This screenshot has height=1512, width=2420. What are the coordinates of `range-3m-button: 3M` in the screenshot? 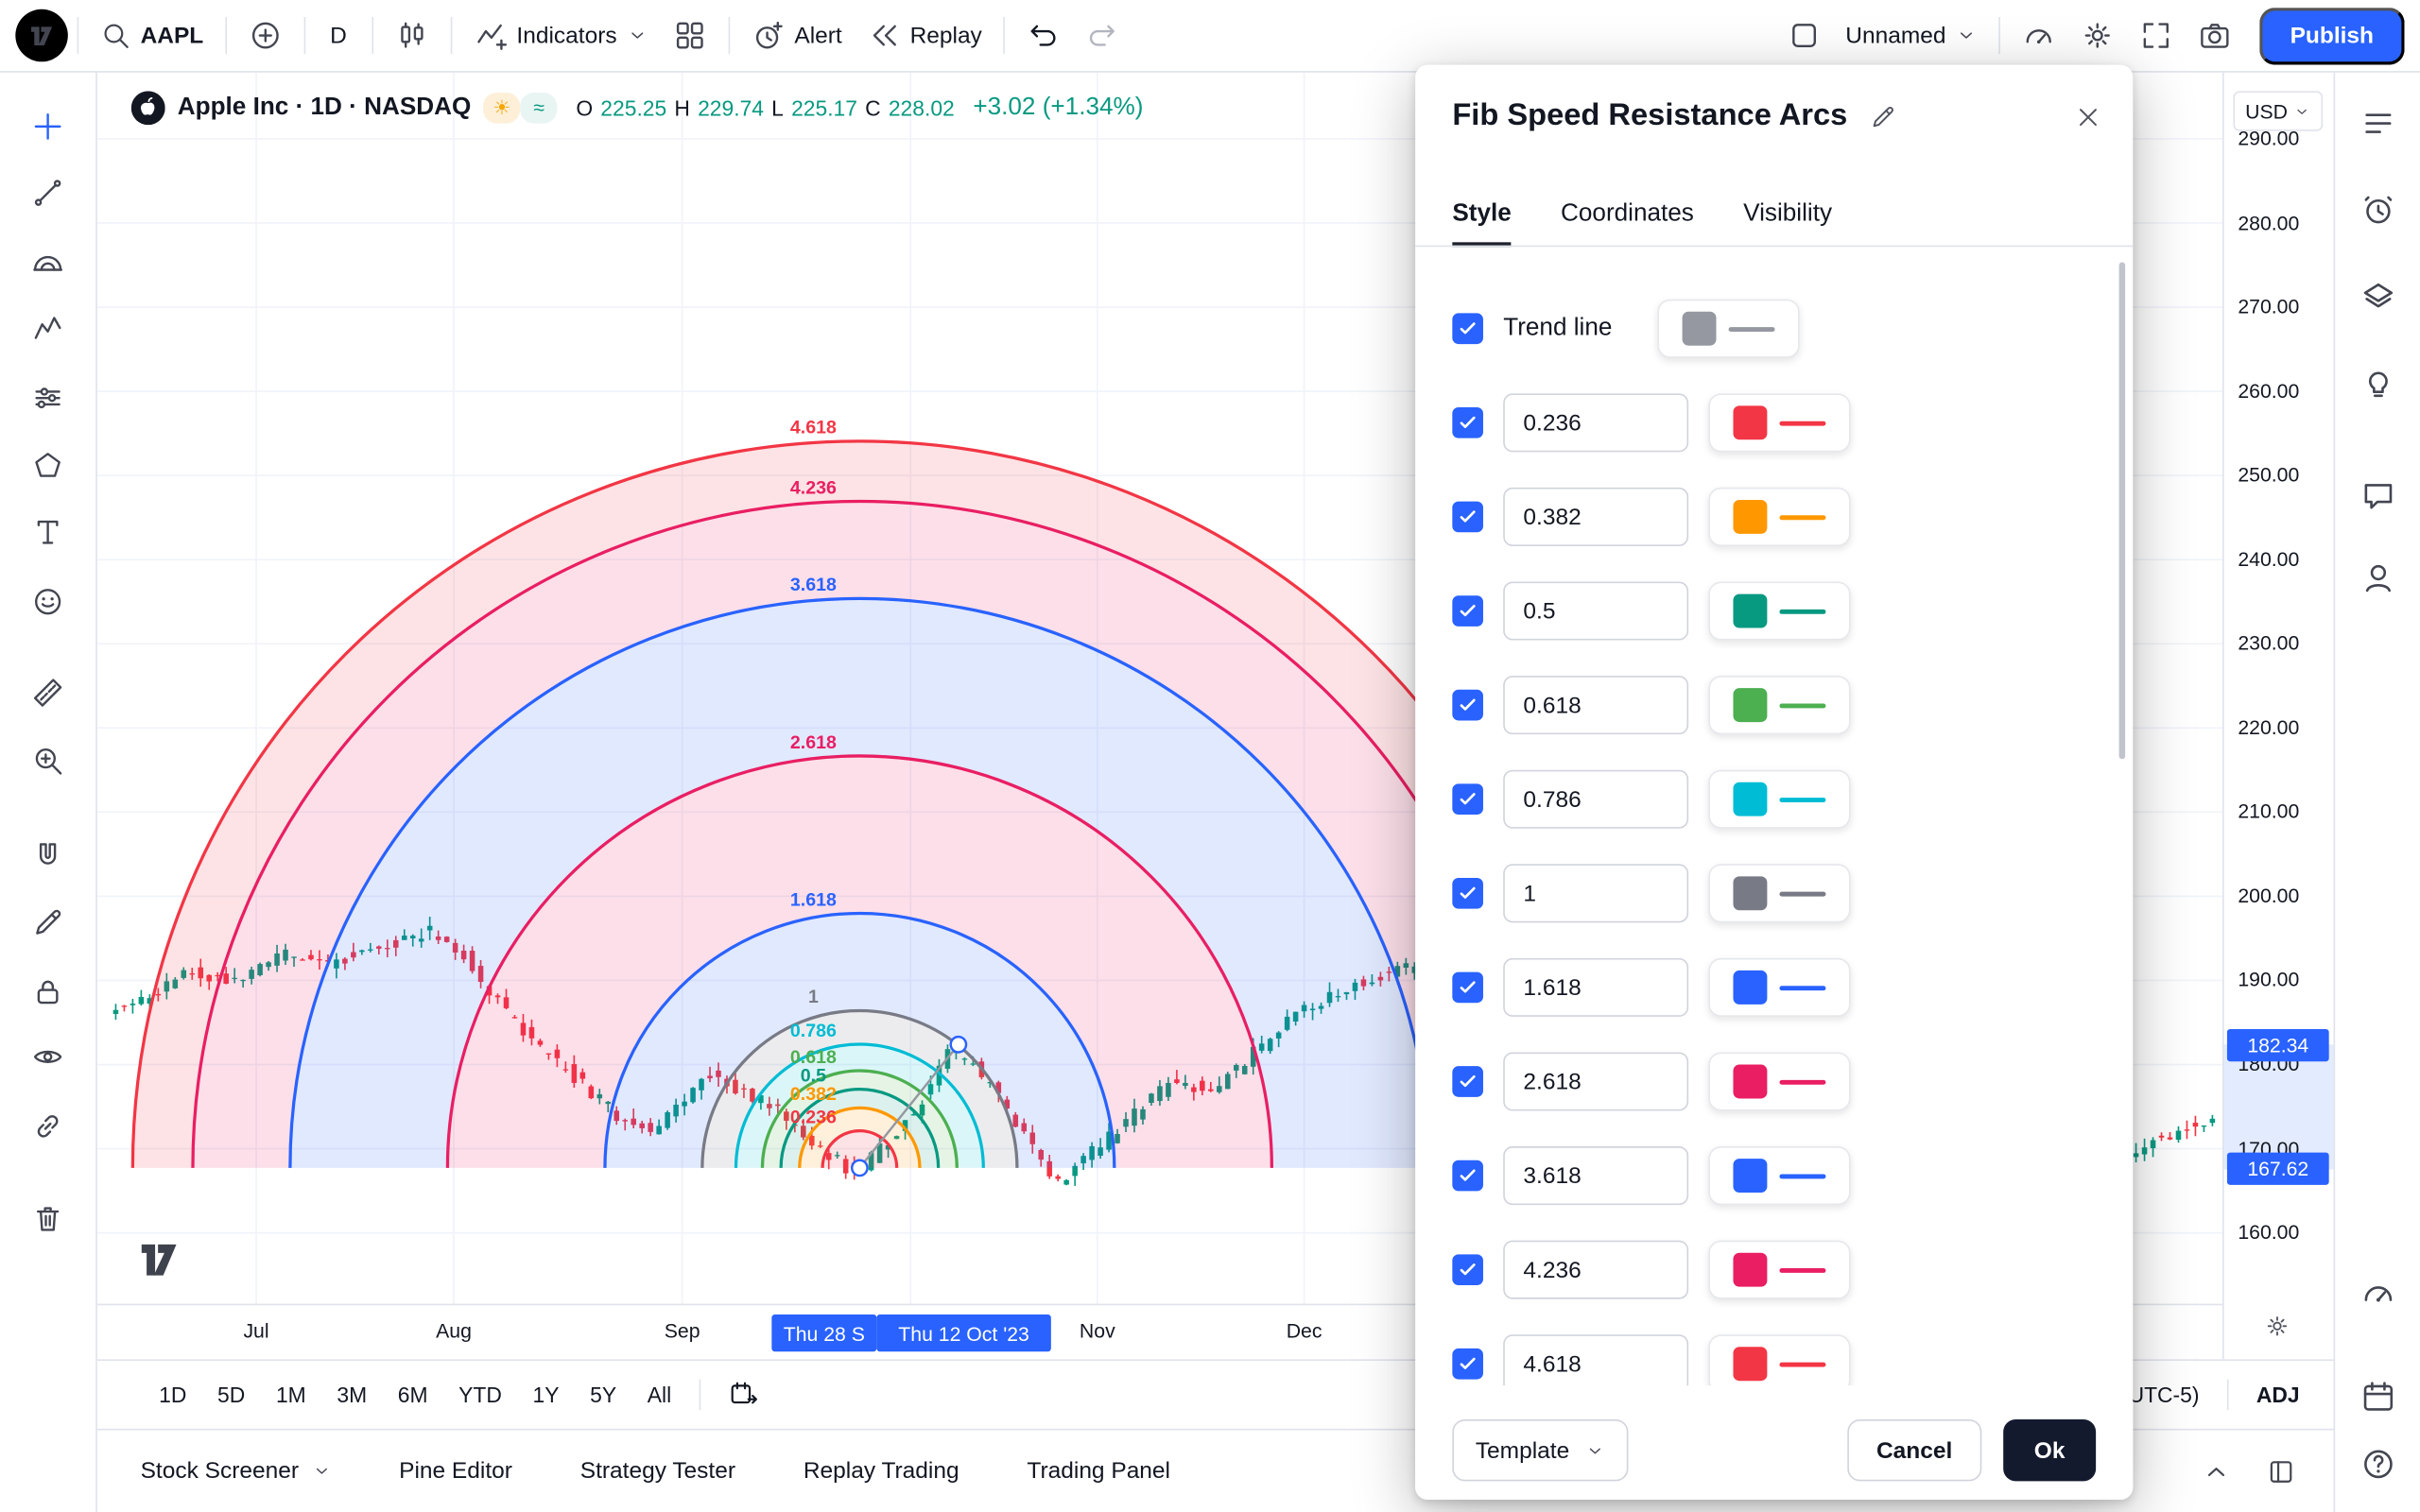 It's located at (352, 1394).